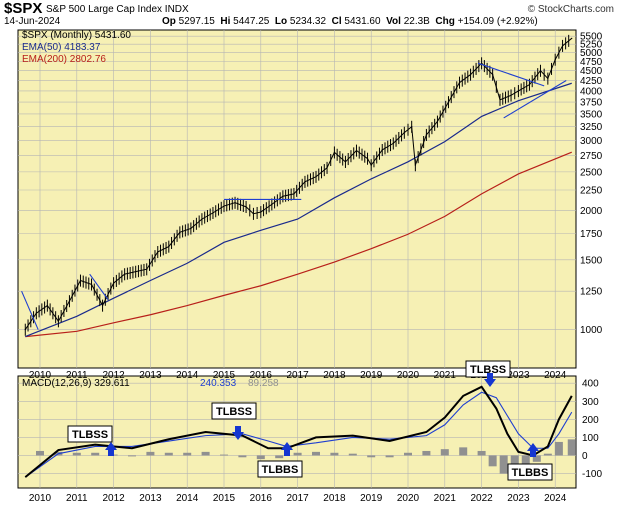  Describe the element at coordinates (416, 21) in the screenshot. I see `volume-value: 22.3B` at that location.